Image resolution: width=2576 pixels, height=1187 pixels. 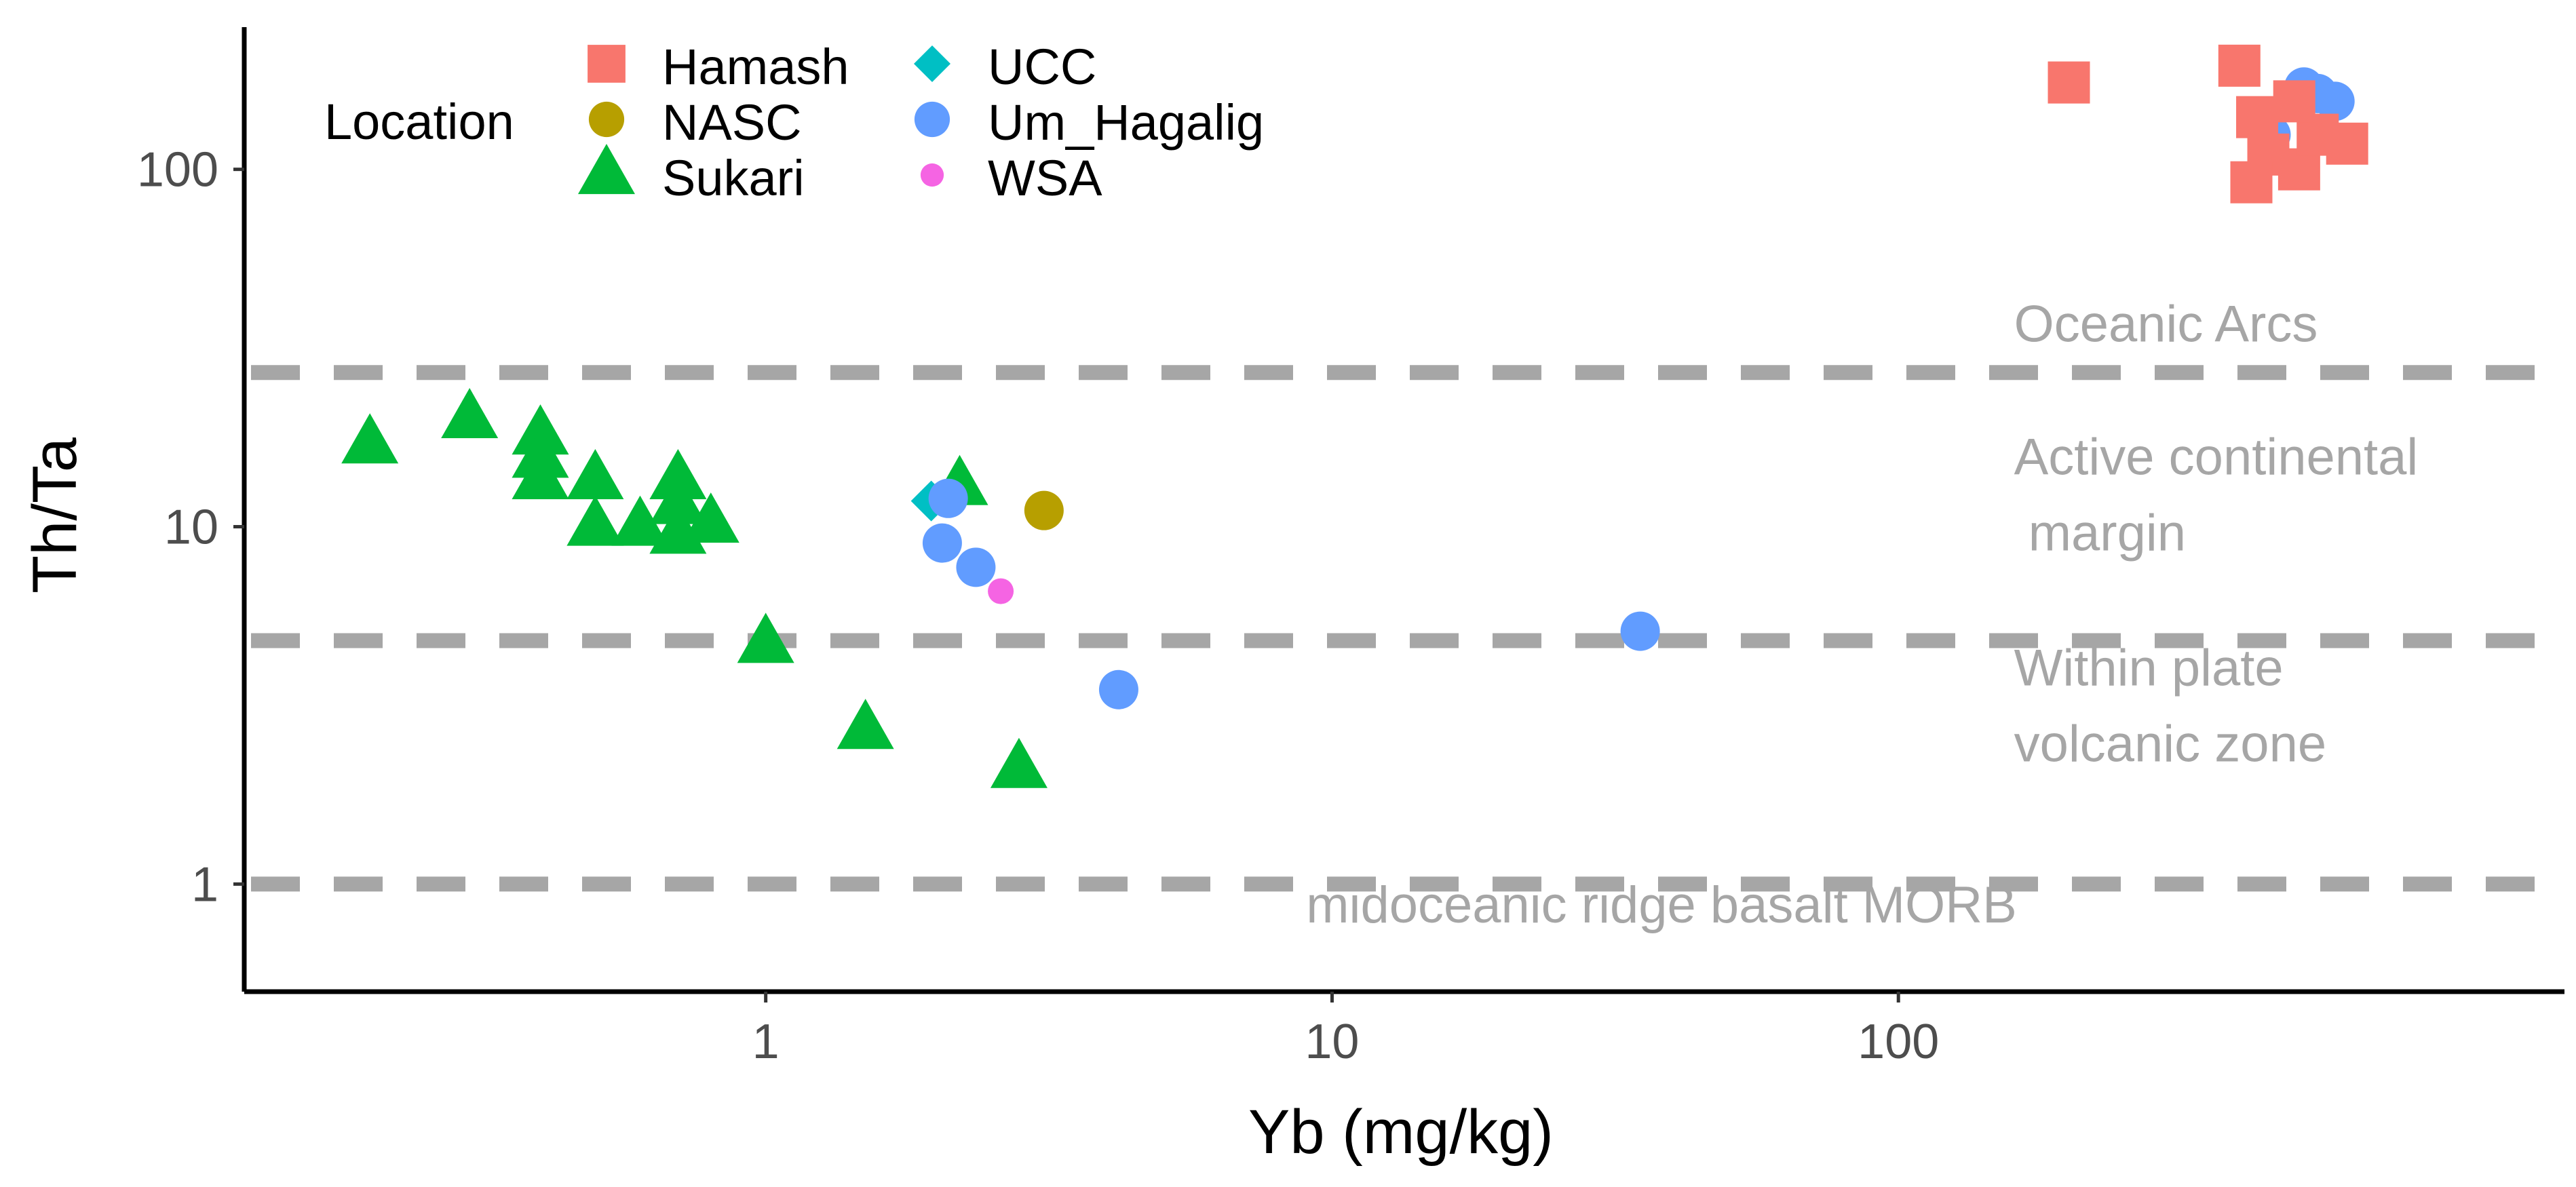 What do you see at coordinates (733, 178) in the screenshot?
I see `legend-label-sukari: Sukari` at bounding box center [733, 178].